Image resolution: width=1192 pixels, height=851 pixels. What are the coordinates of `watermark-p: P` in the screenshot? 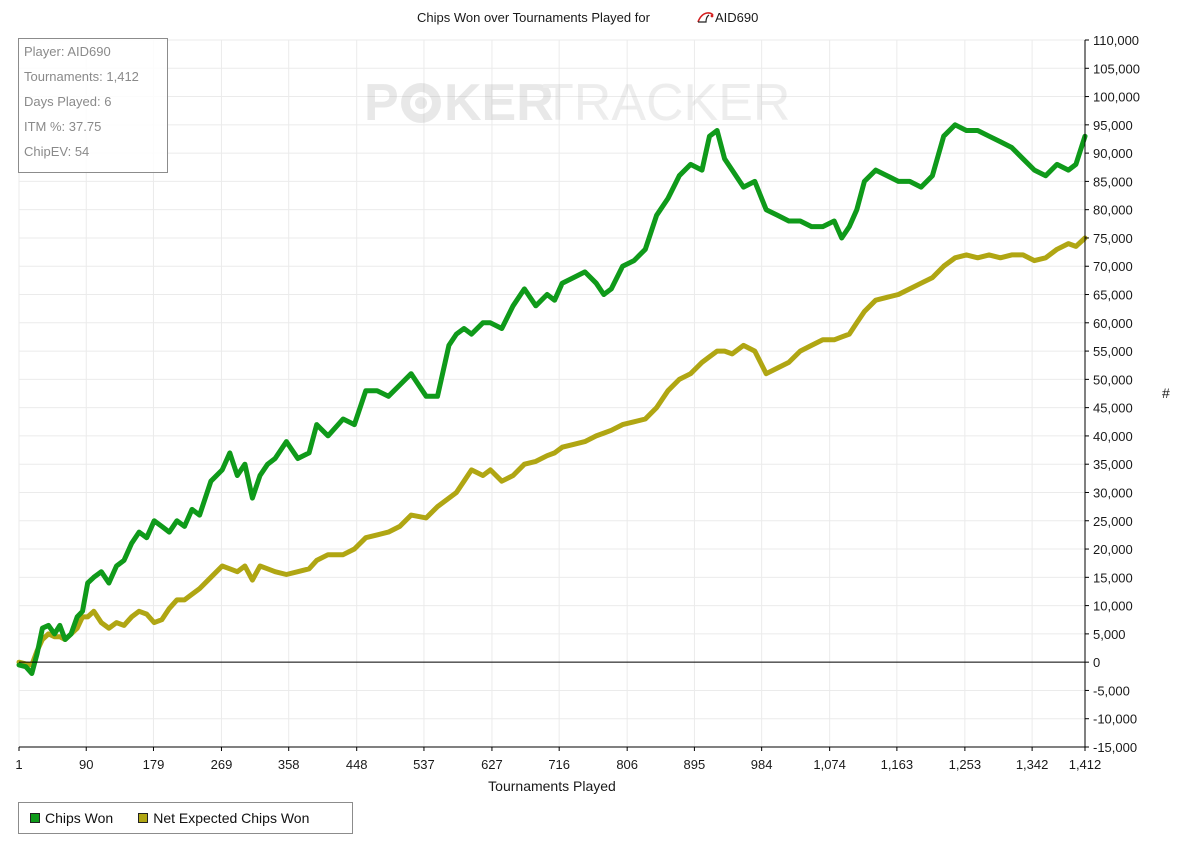 It's located at (381, 103).